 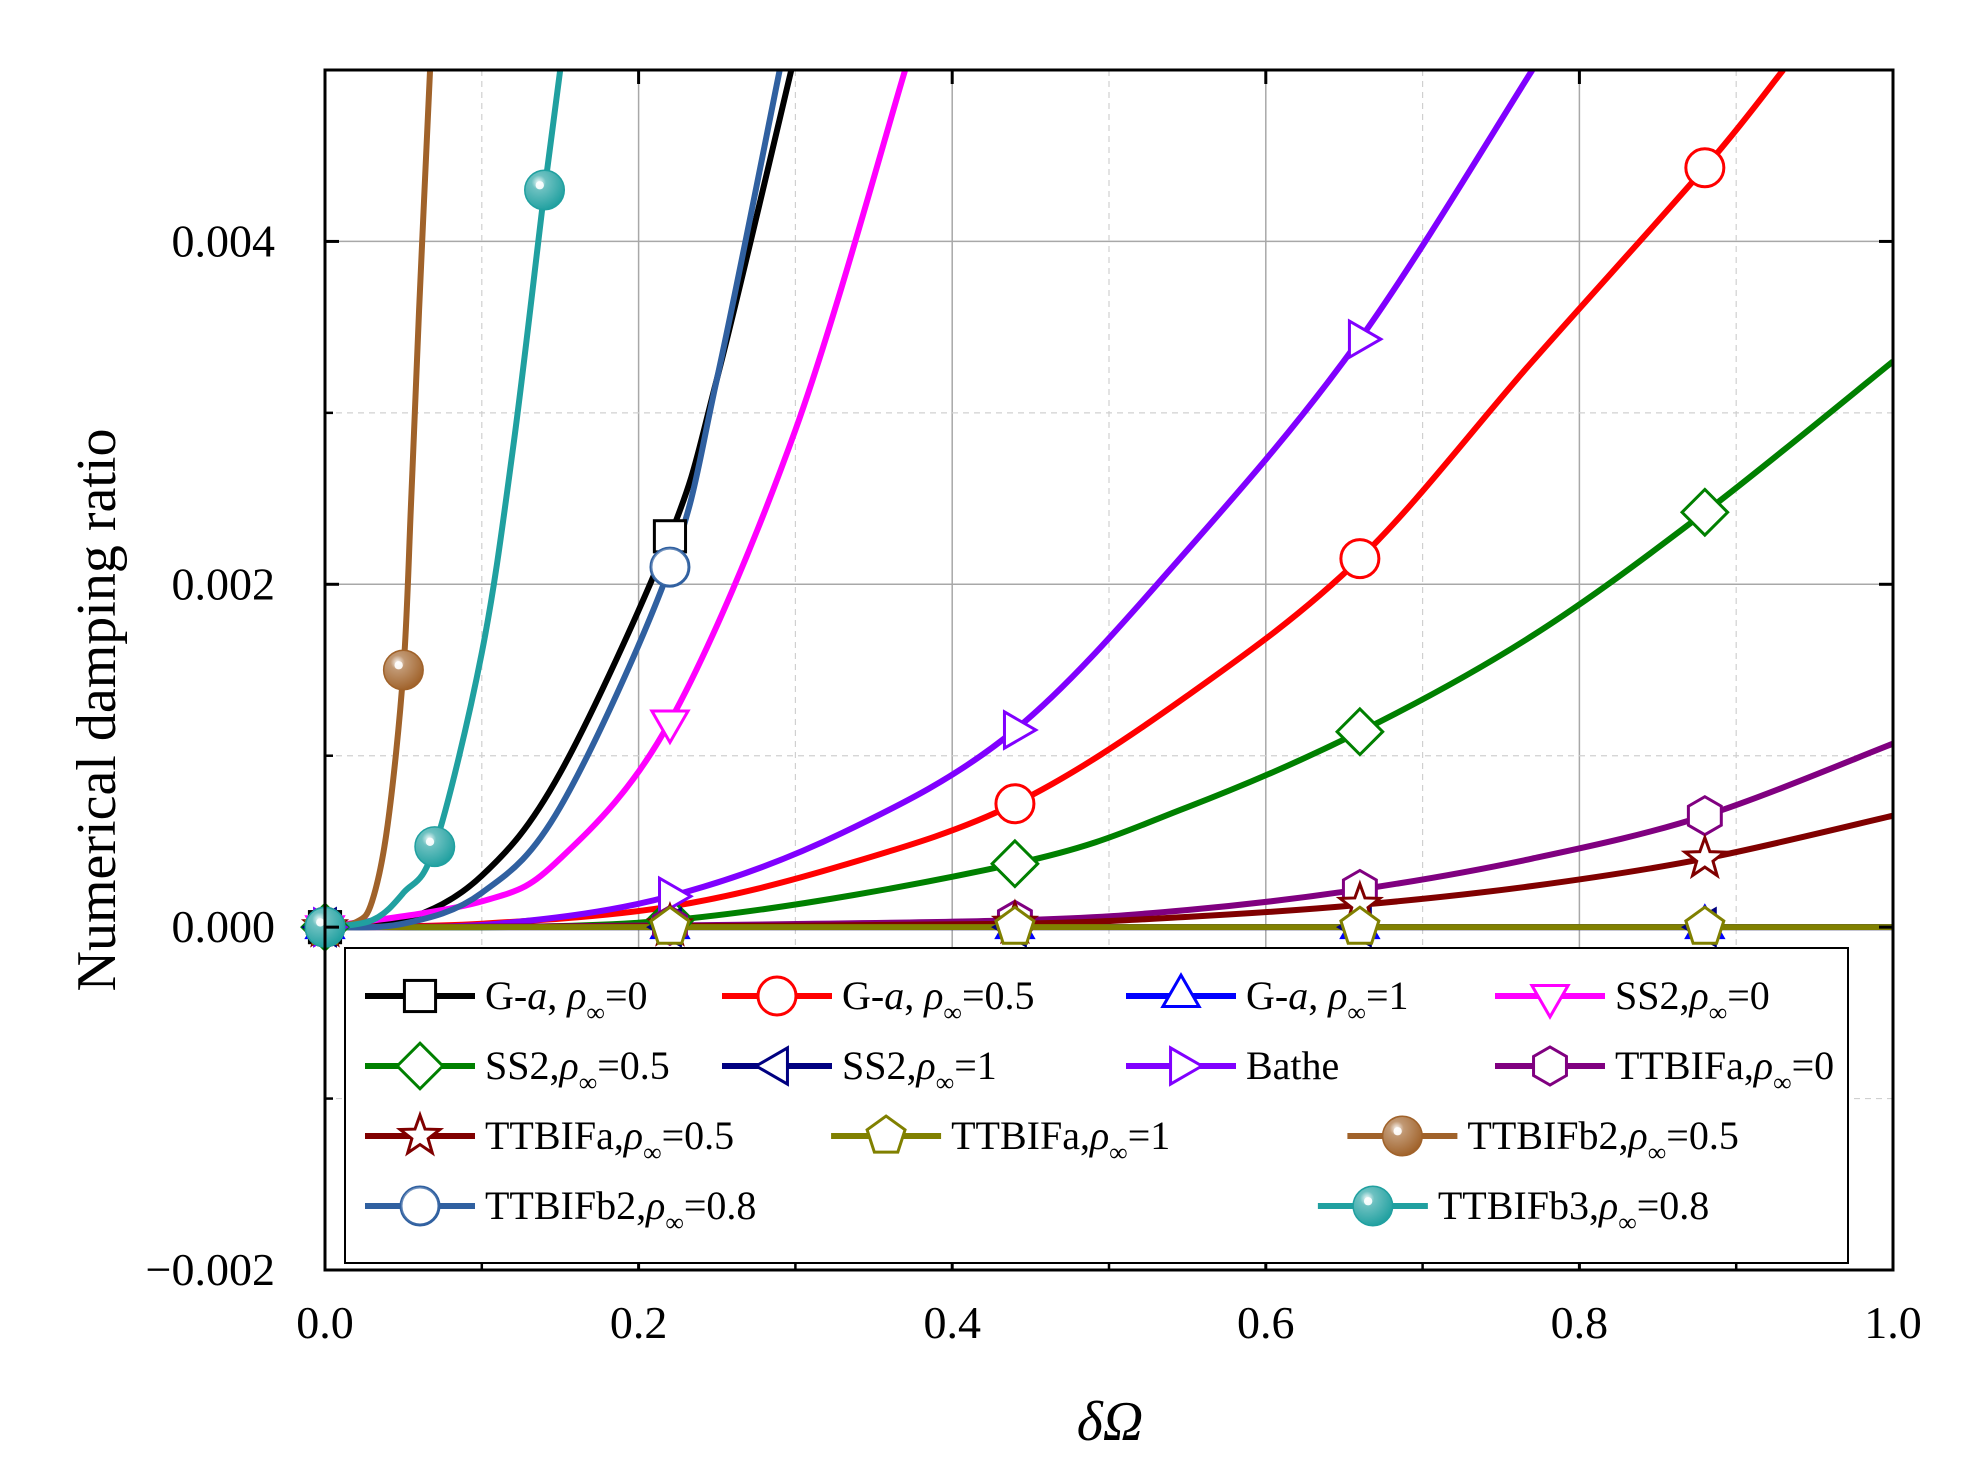 What do you see at coordinates (539, 185) in the screenshot?
I see `data-point-12-2-highlight` at bounding box center [539, 185].